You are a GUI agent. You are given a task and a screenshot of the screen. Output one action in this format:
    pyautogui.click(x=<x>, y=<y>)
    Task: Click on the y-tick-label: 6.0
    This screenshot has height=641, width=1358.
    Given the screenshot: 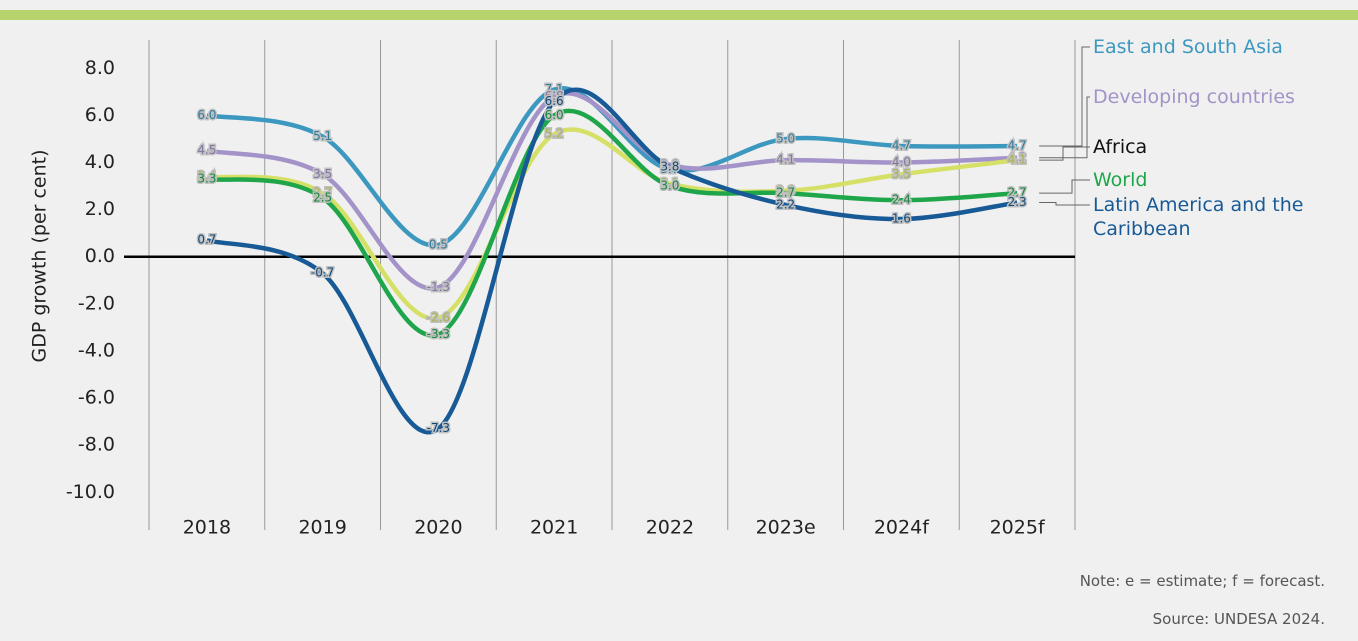 What is the action you would take?
    pyautogui.click(x=100, y=115)
    